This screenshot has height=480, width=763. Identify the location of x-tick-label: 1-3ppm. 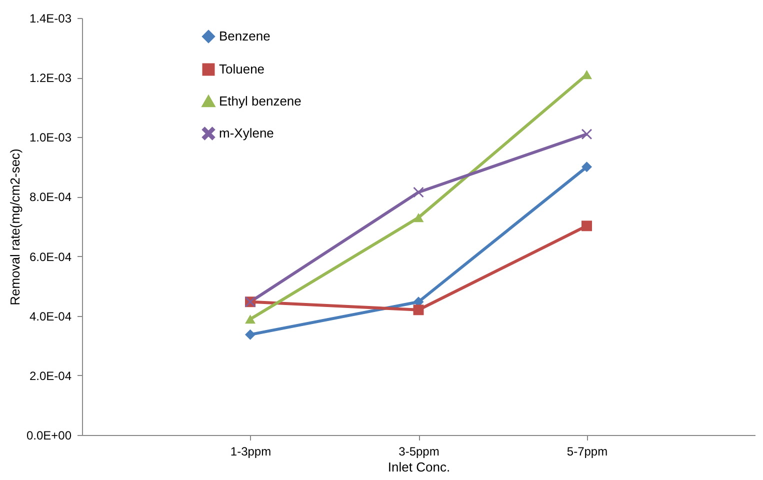
(251, 451).